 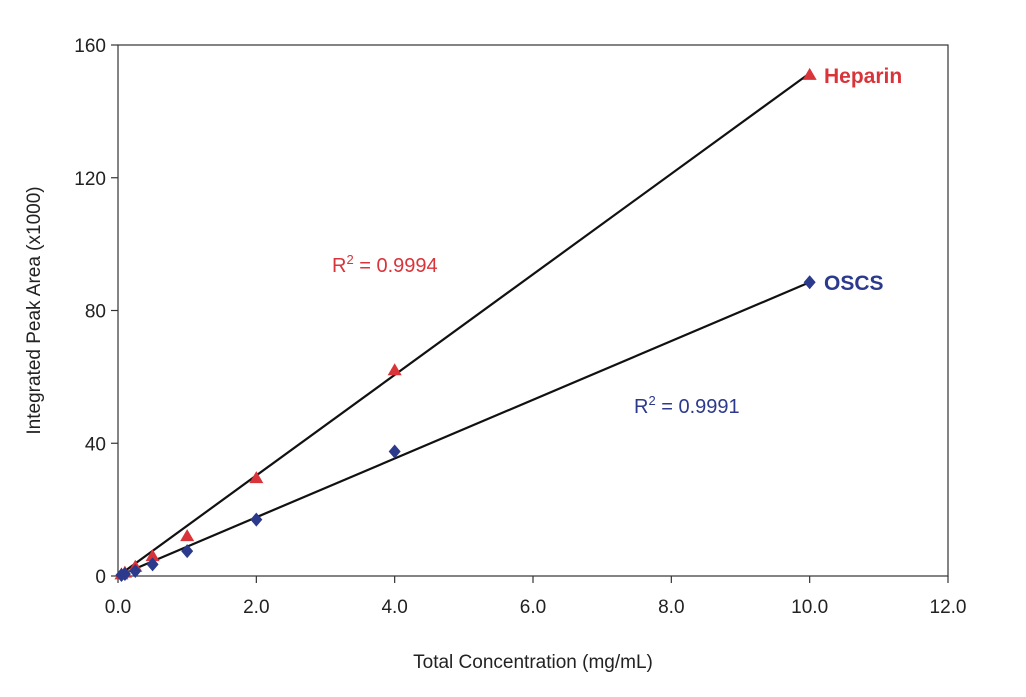 I want to click on x-tick-label: 2.0, so click(x=256, y=607).